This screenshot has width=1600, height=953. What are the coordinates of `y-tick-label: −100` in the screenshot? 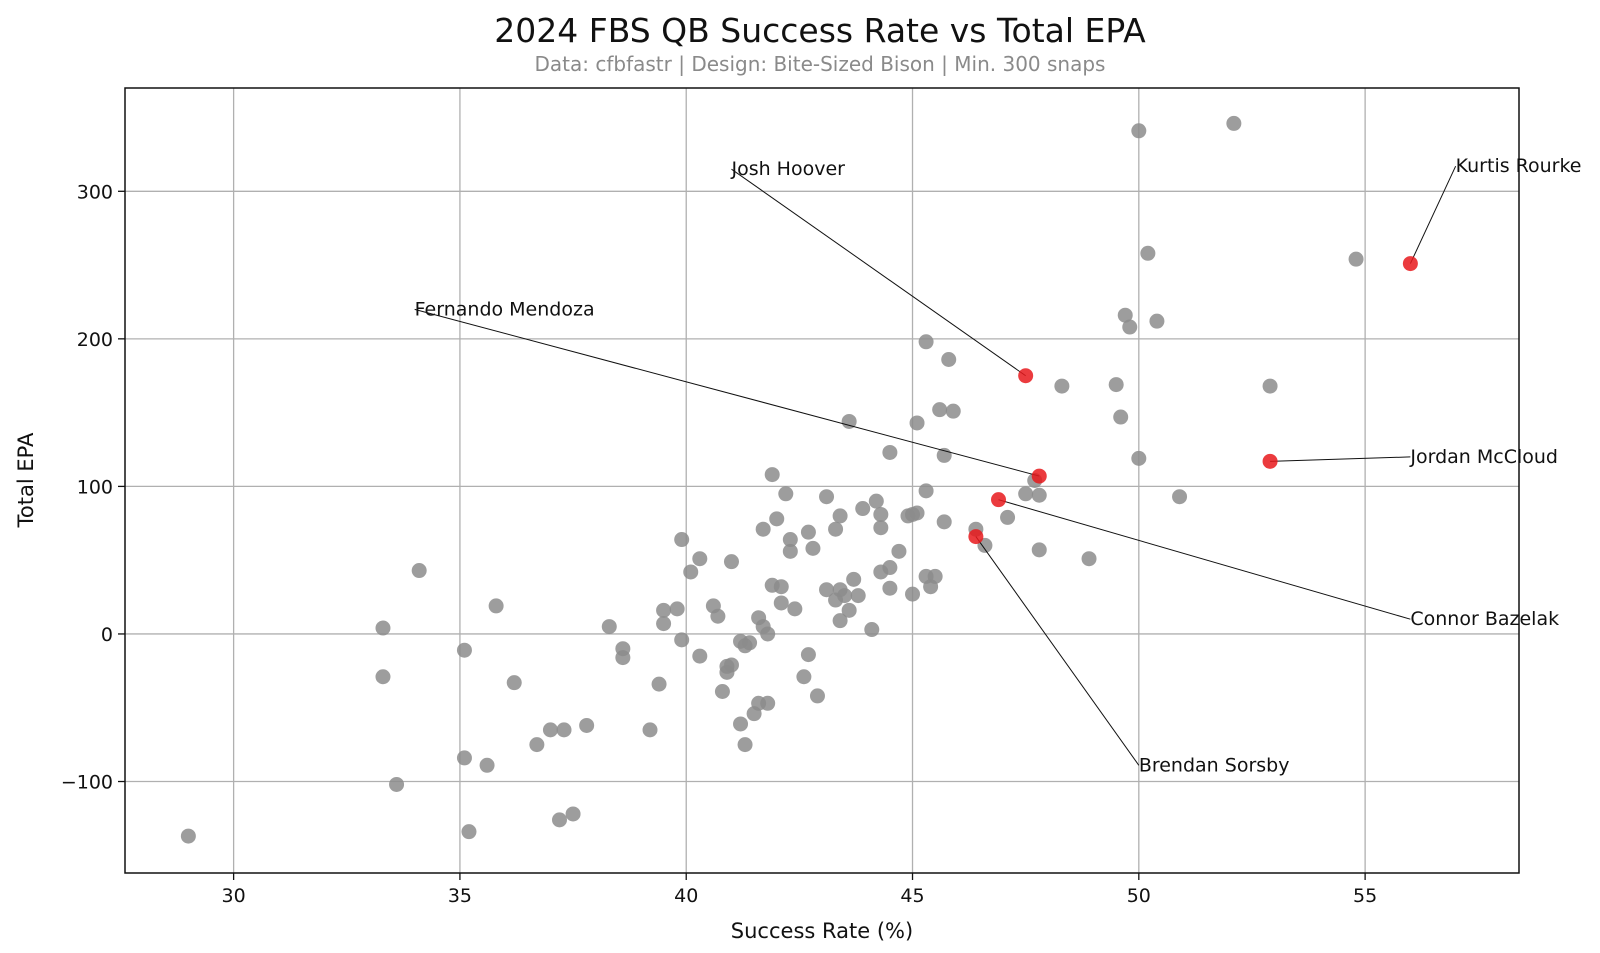 It's located at (87, 783).